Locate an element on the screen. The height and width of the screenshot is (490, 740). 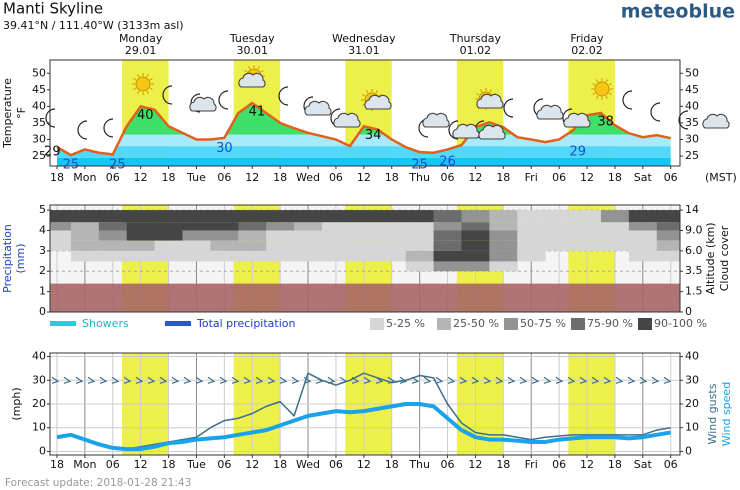
wind-line is located at coordinates (364, 427).